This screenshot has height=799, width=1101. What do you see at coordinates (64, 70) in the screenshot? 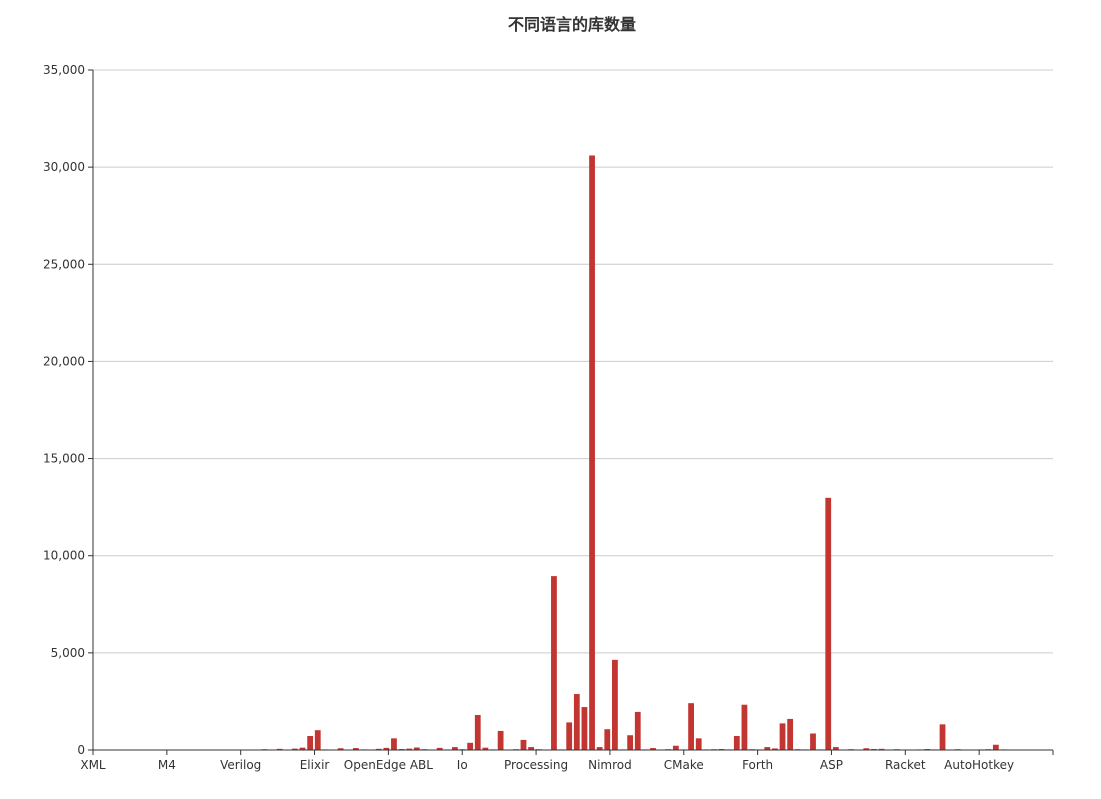
I see `y-tick-label: 35,000` at bounding box center [64, 70].